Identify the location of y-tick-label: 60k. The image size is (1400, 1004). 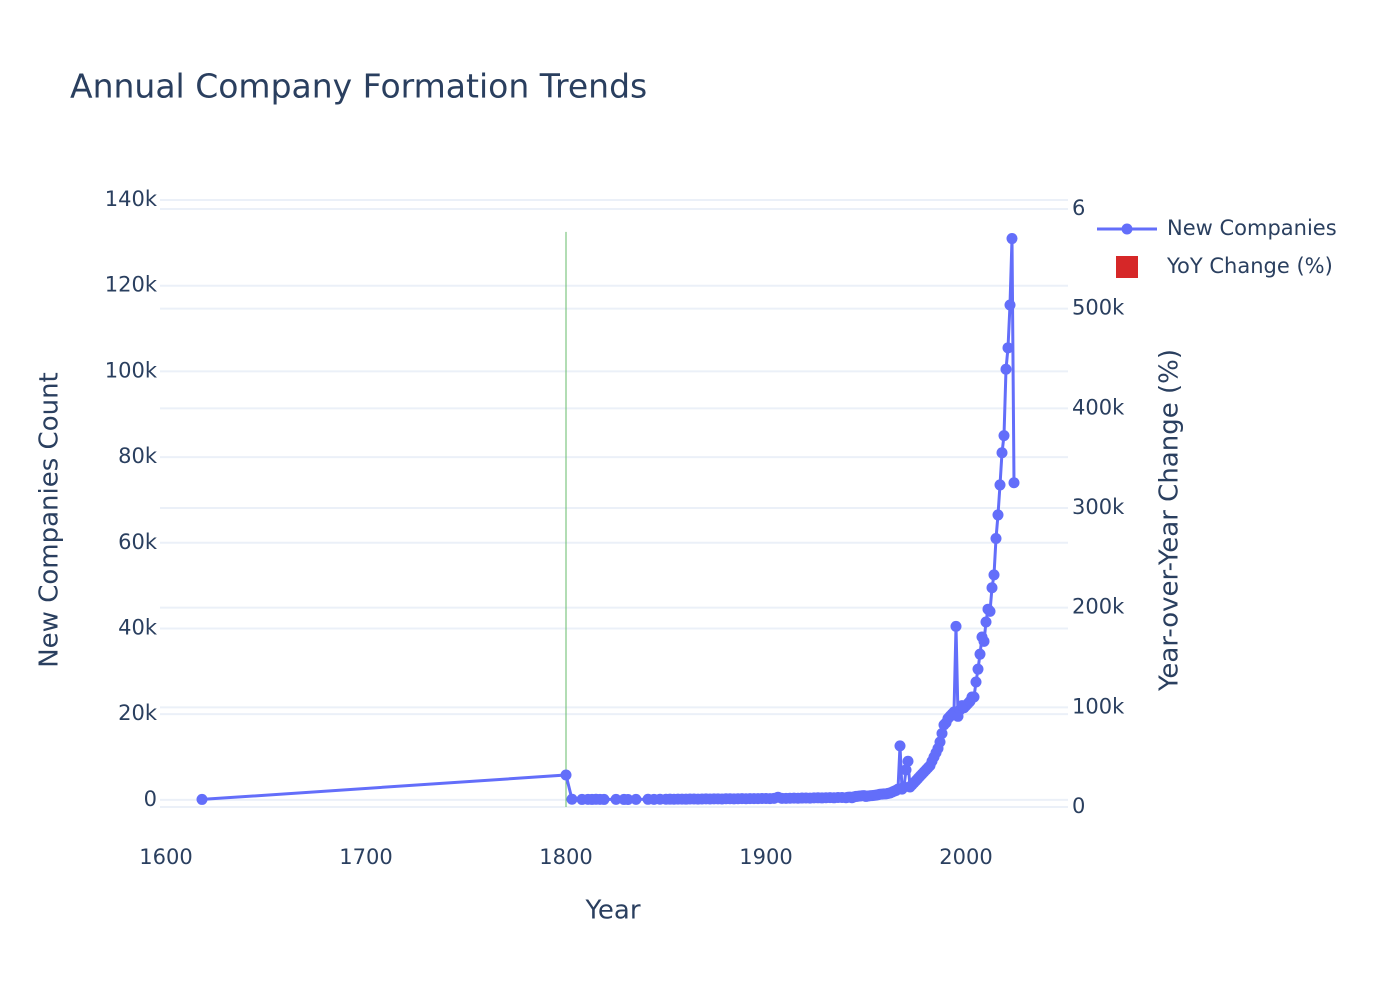
(138, 542).